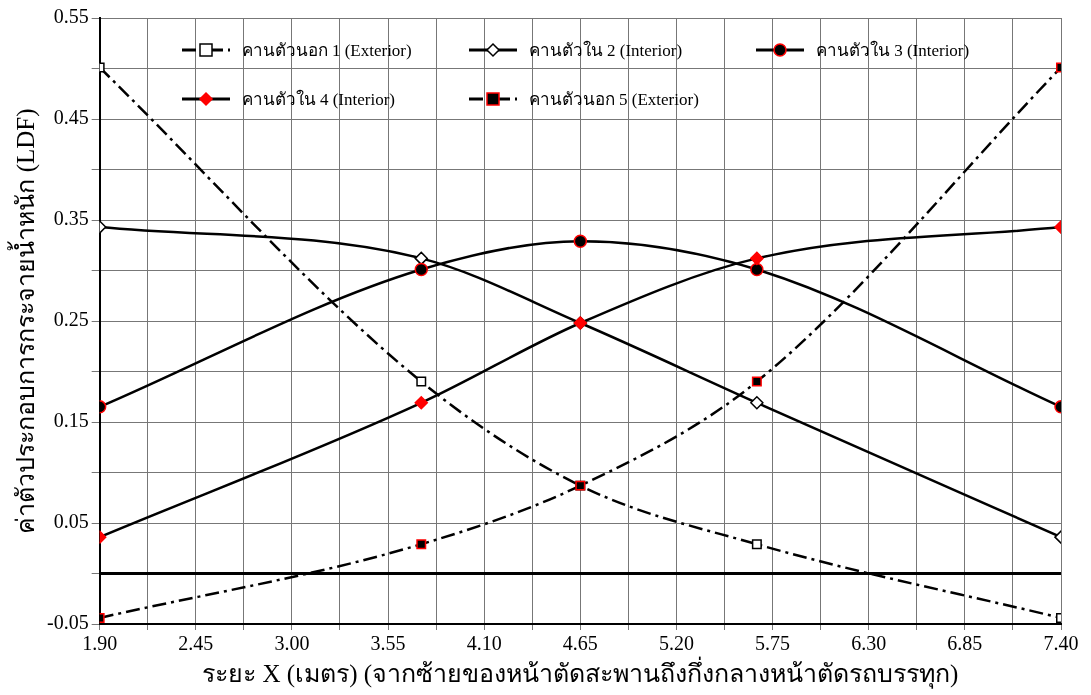  What do you see at coordinates (71, 117) in the screenshot?
I see `y-tick-label: 0.45` at bounding box center [71, 117].